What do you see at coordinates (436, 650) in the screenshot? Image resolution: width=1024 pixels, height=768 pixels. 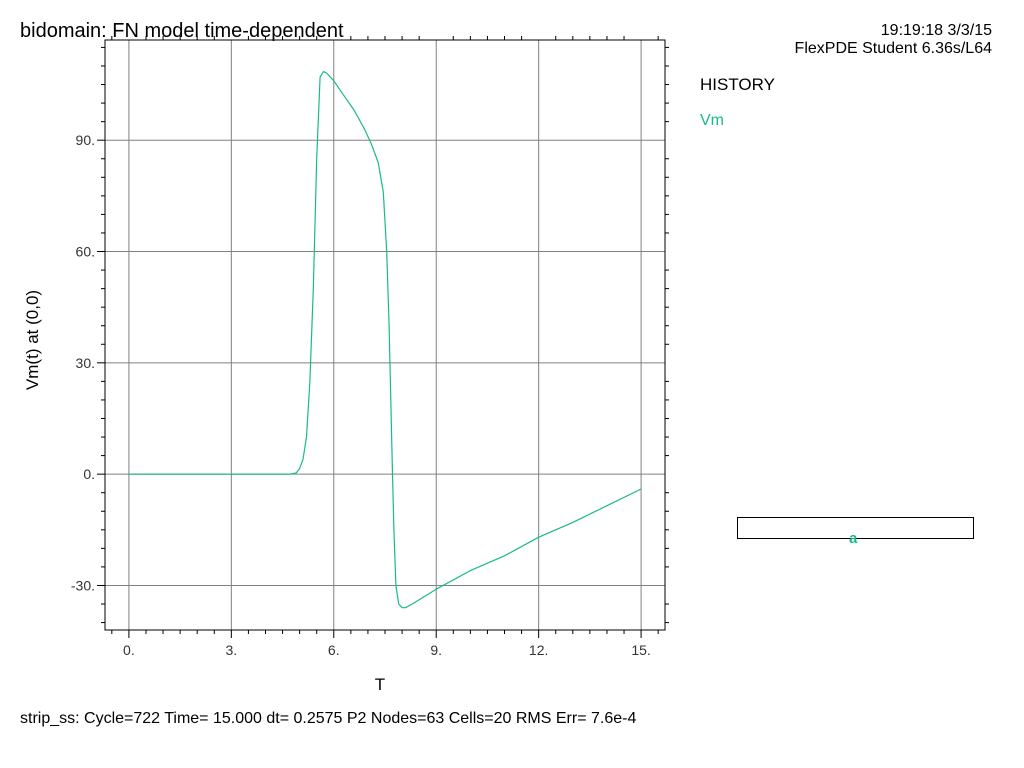 I see `x-tick-label: 9.` at bounding box center [436, 650].